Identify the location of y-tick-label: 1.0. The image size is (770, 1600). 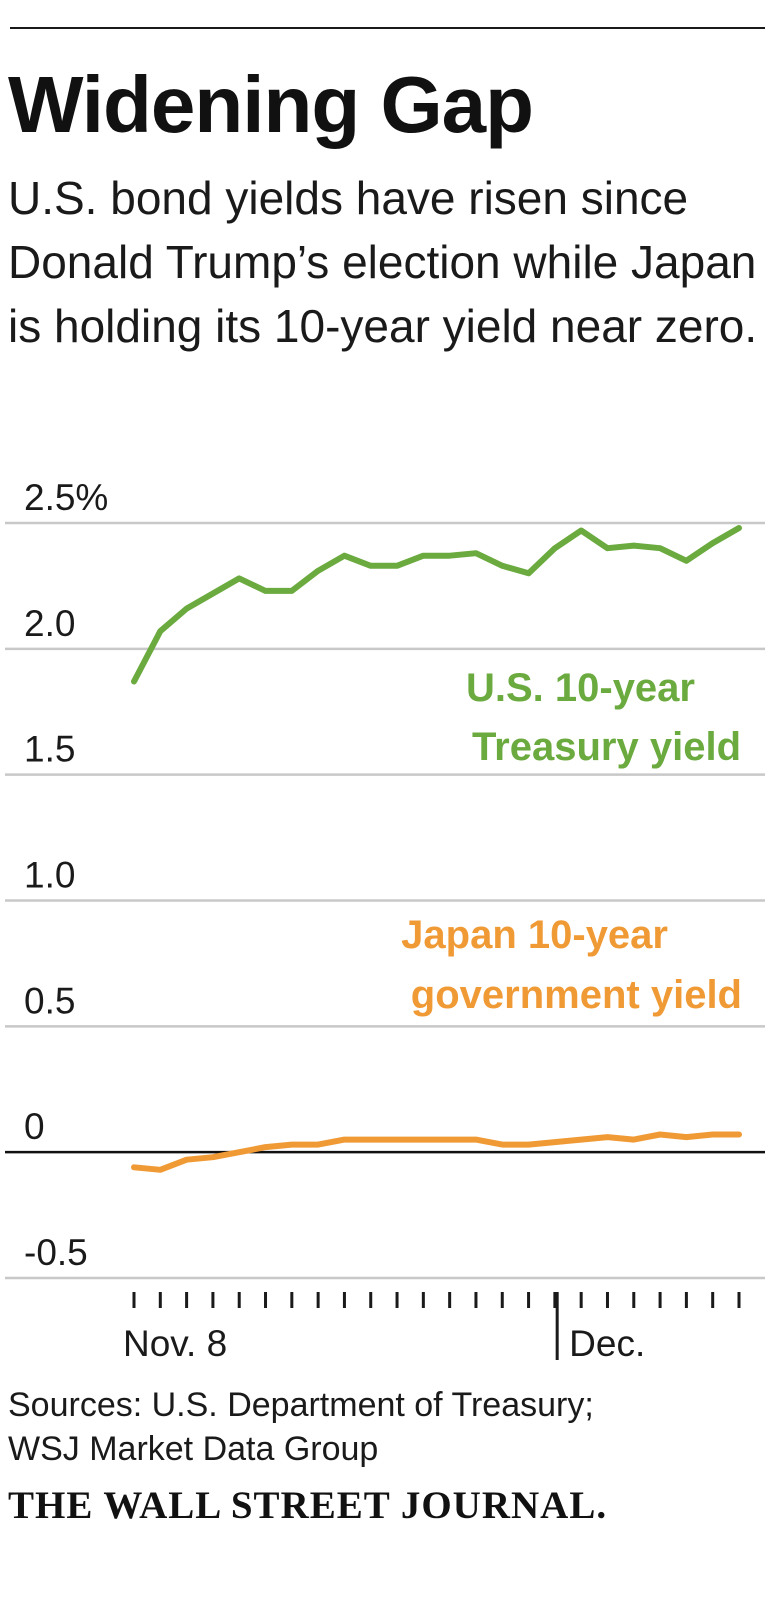
(49, 875).